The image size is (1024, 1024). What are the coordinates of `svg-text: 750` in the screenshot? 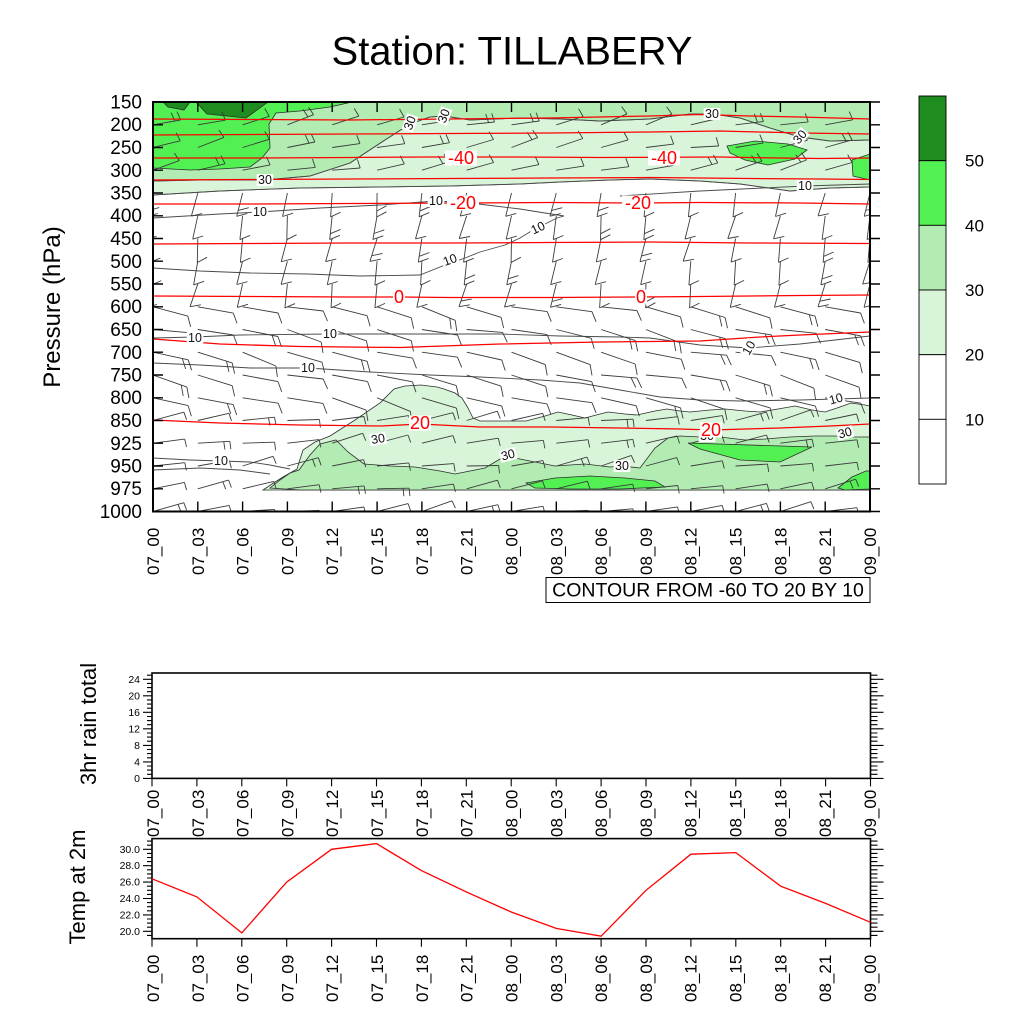 It's located at (126, 376).